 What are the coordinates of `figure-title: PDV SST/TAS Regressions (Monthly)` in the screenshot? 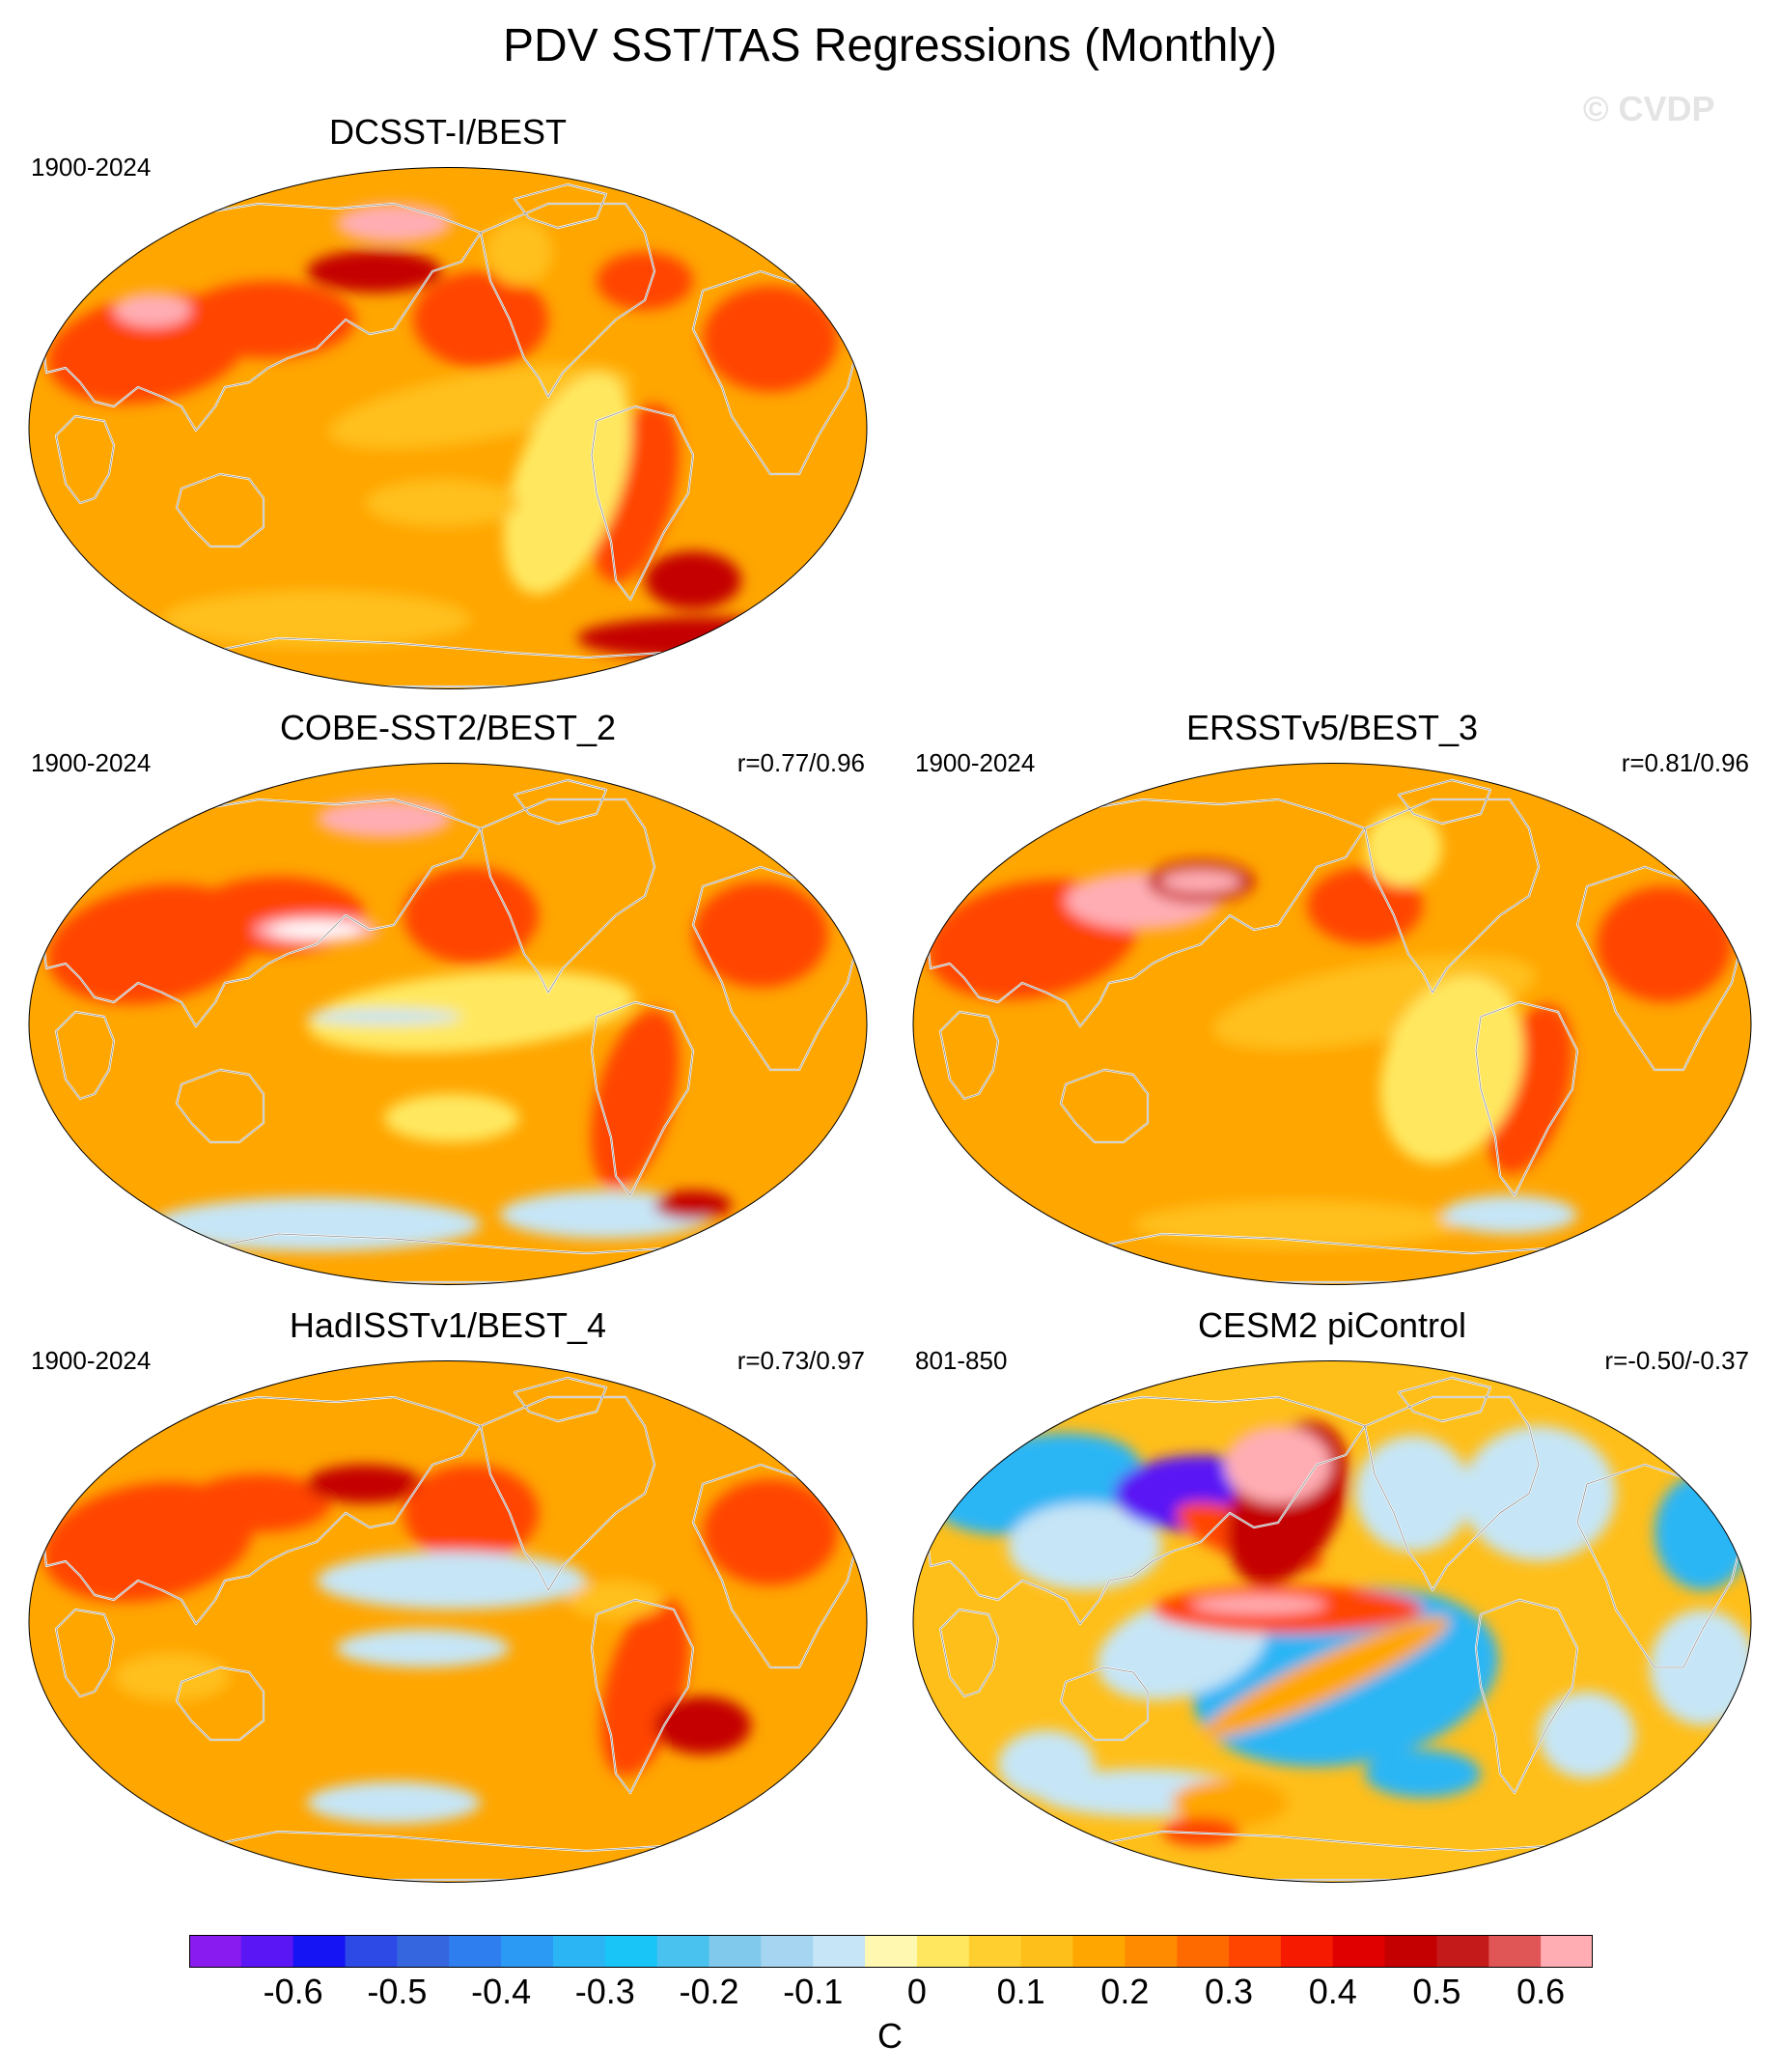 It's located at (889, 46).